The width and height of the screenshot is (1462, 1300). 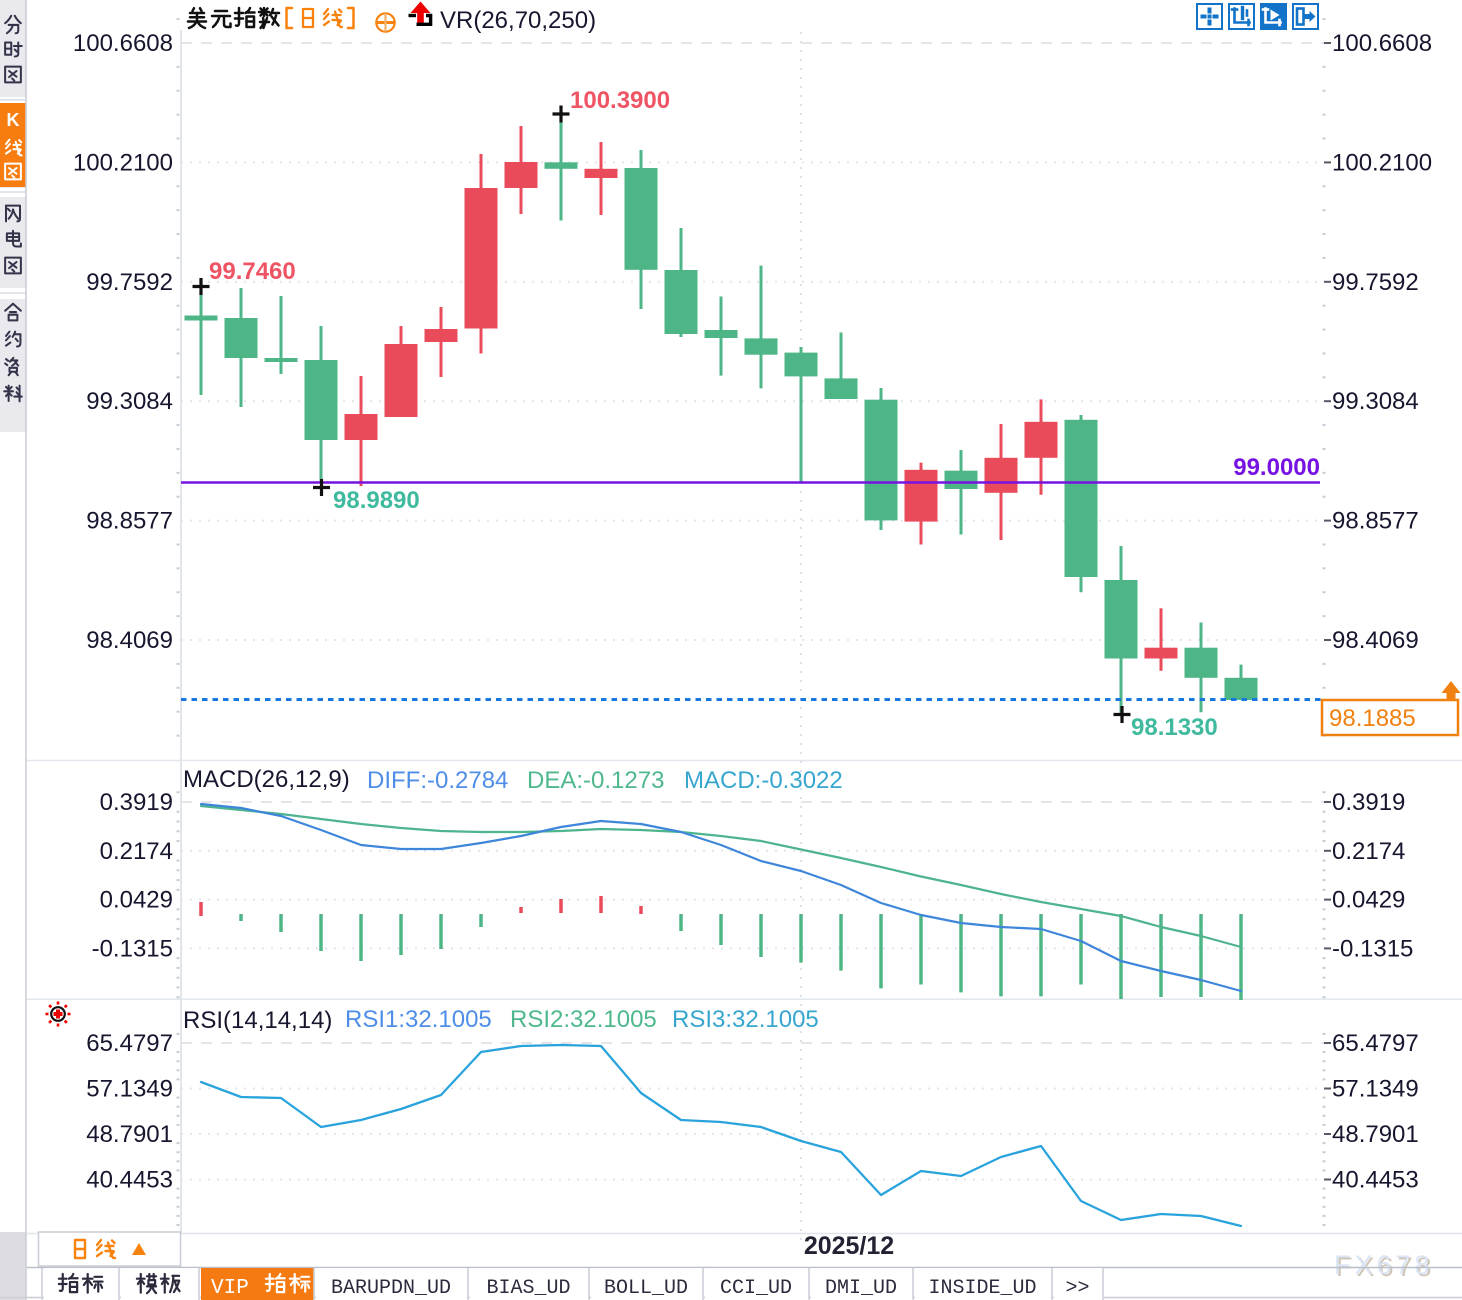 I want to click on svg-text: CCI_UD, so click(x=756, y=1288).